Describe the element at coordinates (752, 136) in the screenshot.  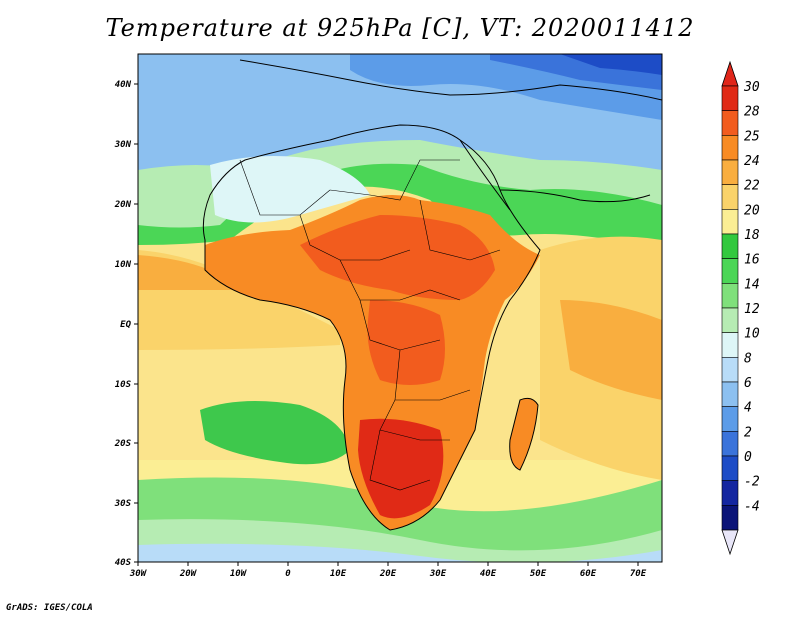
I see `colorbar-label: 25` at that location.